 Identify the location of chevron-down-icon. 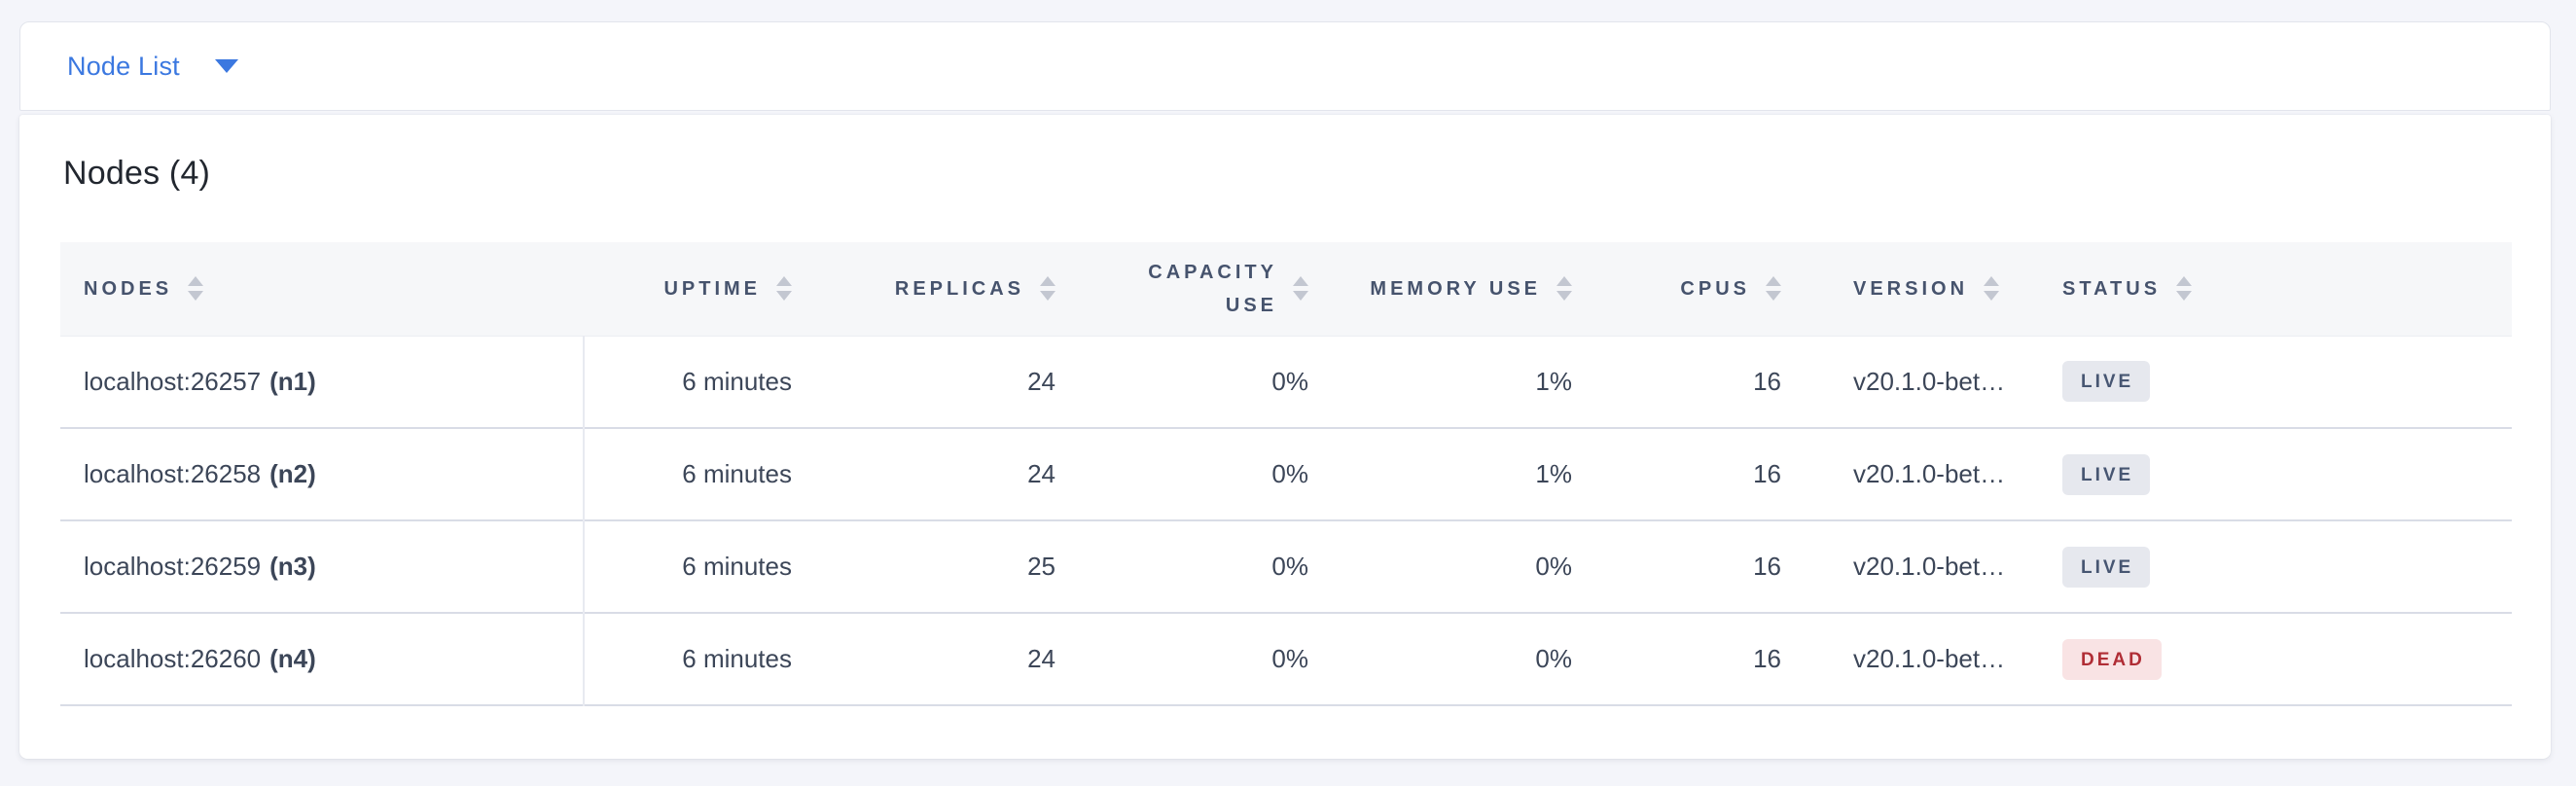
(226, 66).